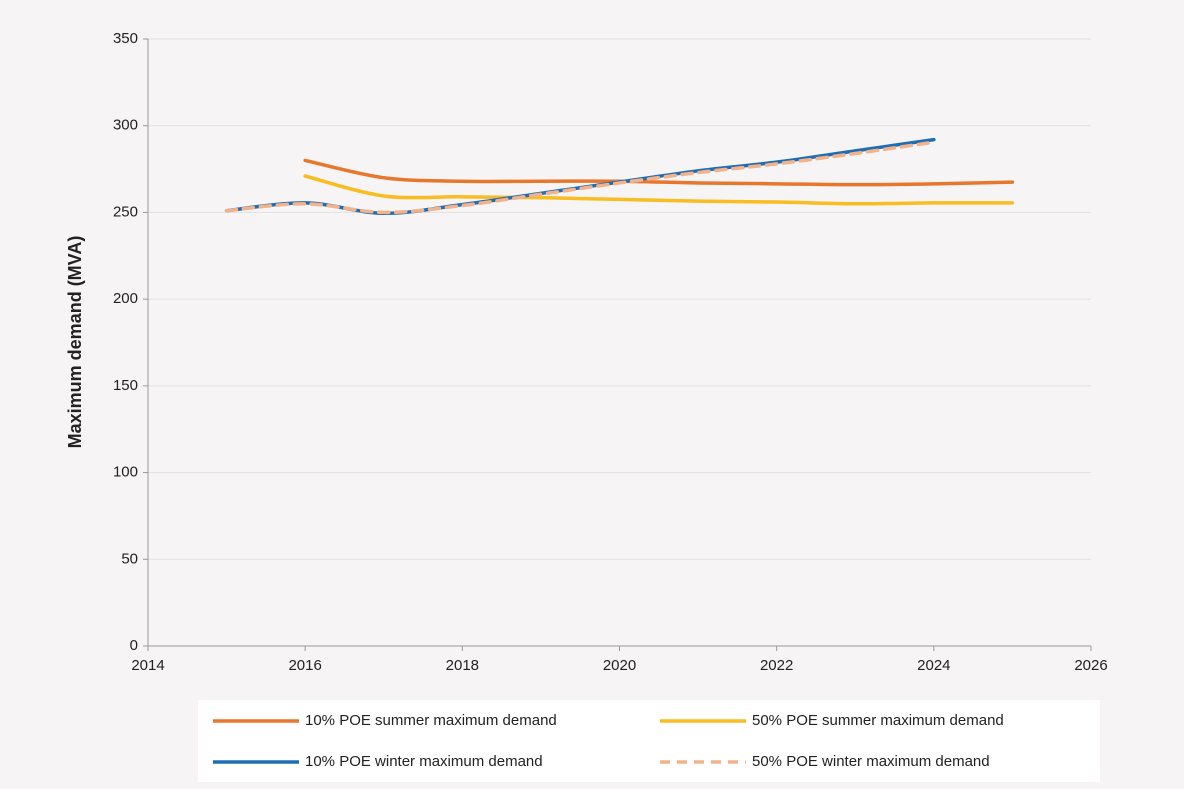 The image size is (1184, 789). I want to click on legend-label: 10% POE summer maximum demand, so click(431, 720).